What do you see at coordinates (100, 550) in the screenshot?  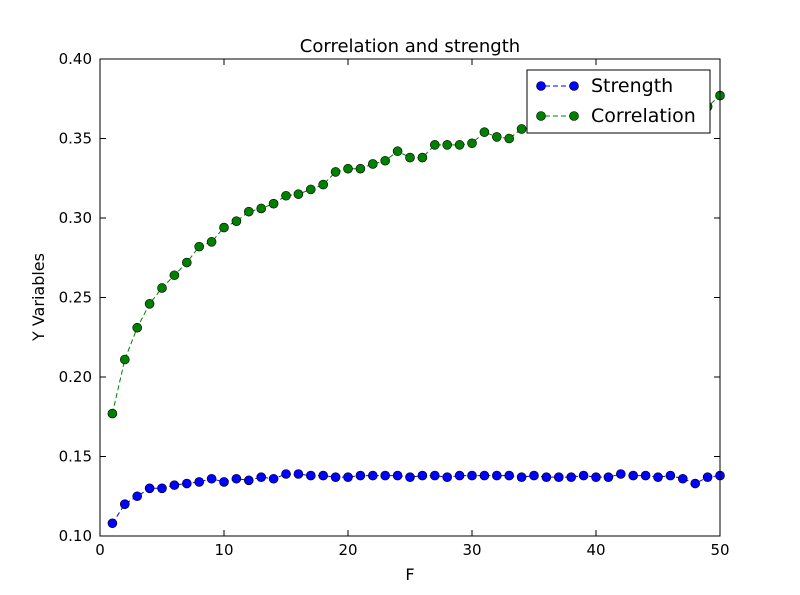 I see `x-tick-label: 0` at bounding box center [100, 550].